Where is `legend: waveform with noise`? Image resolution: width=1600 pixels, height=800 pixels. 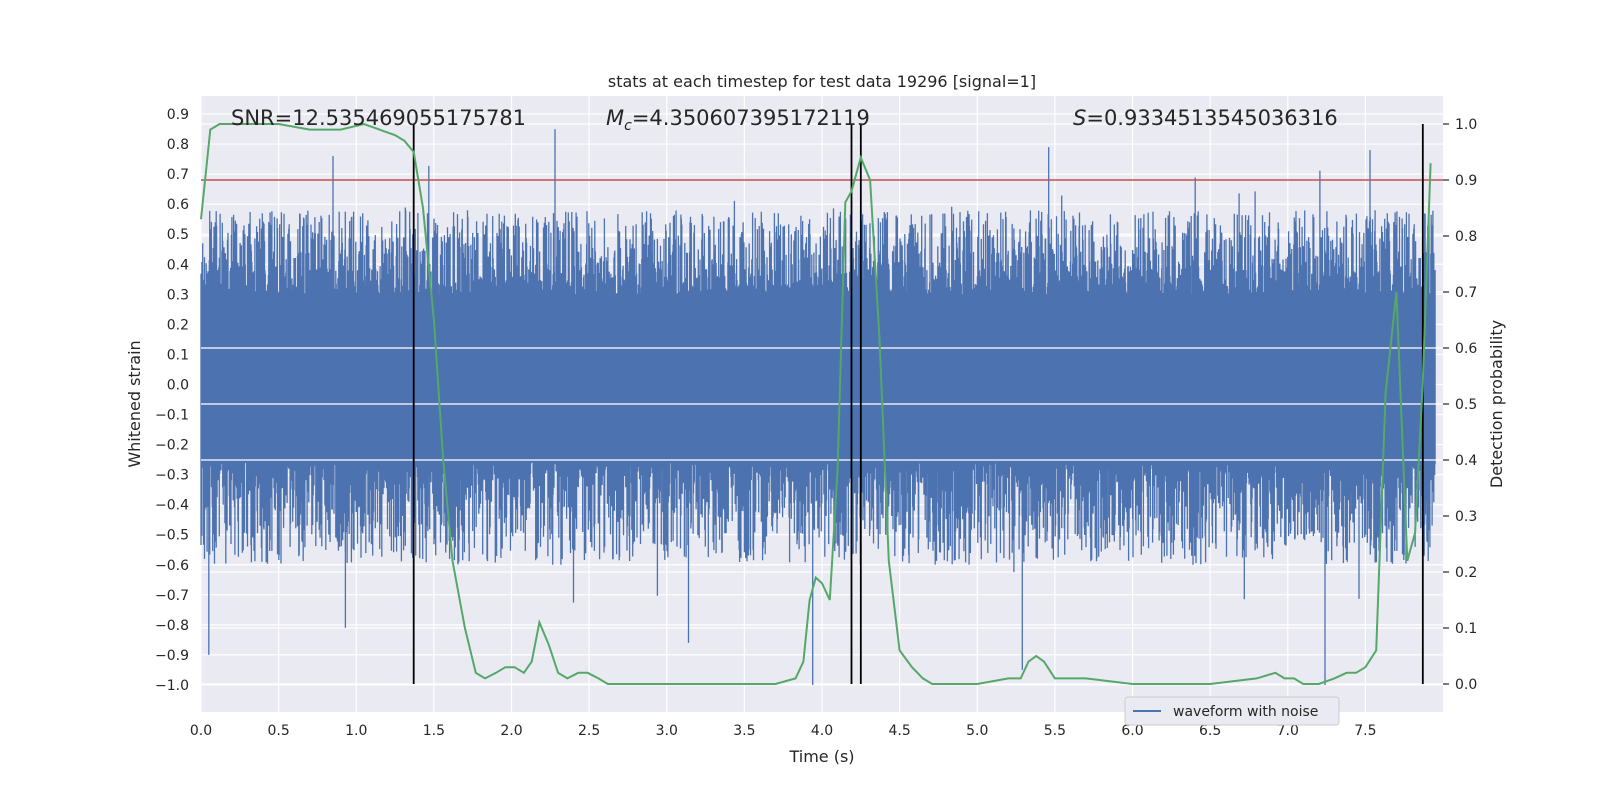
legend: waveform with noise is located at coordinates (1232, 711).